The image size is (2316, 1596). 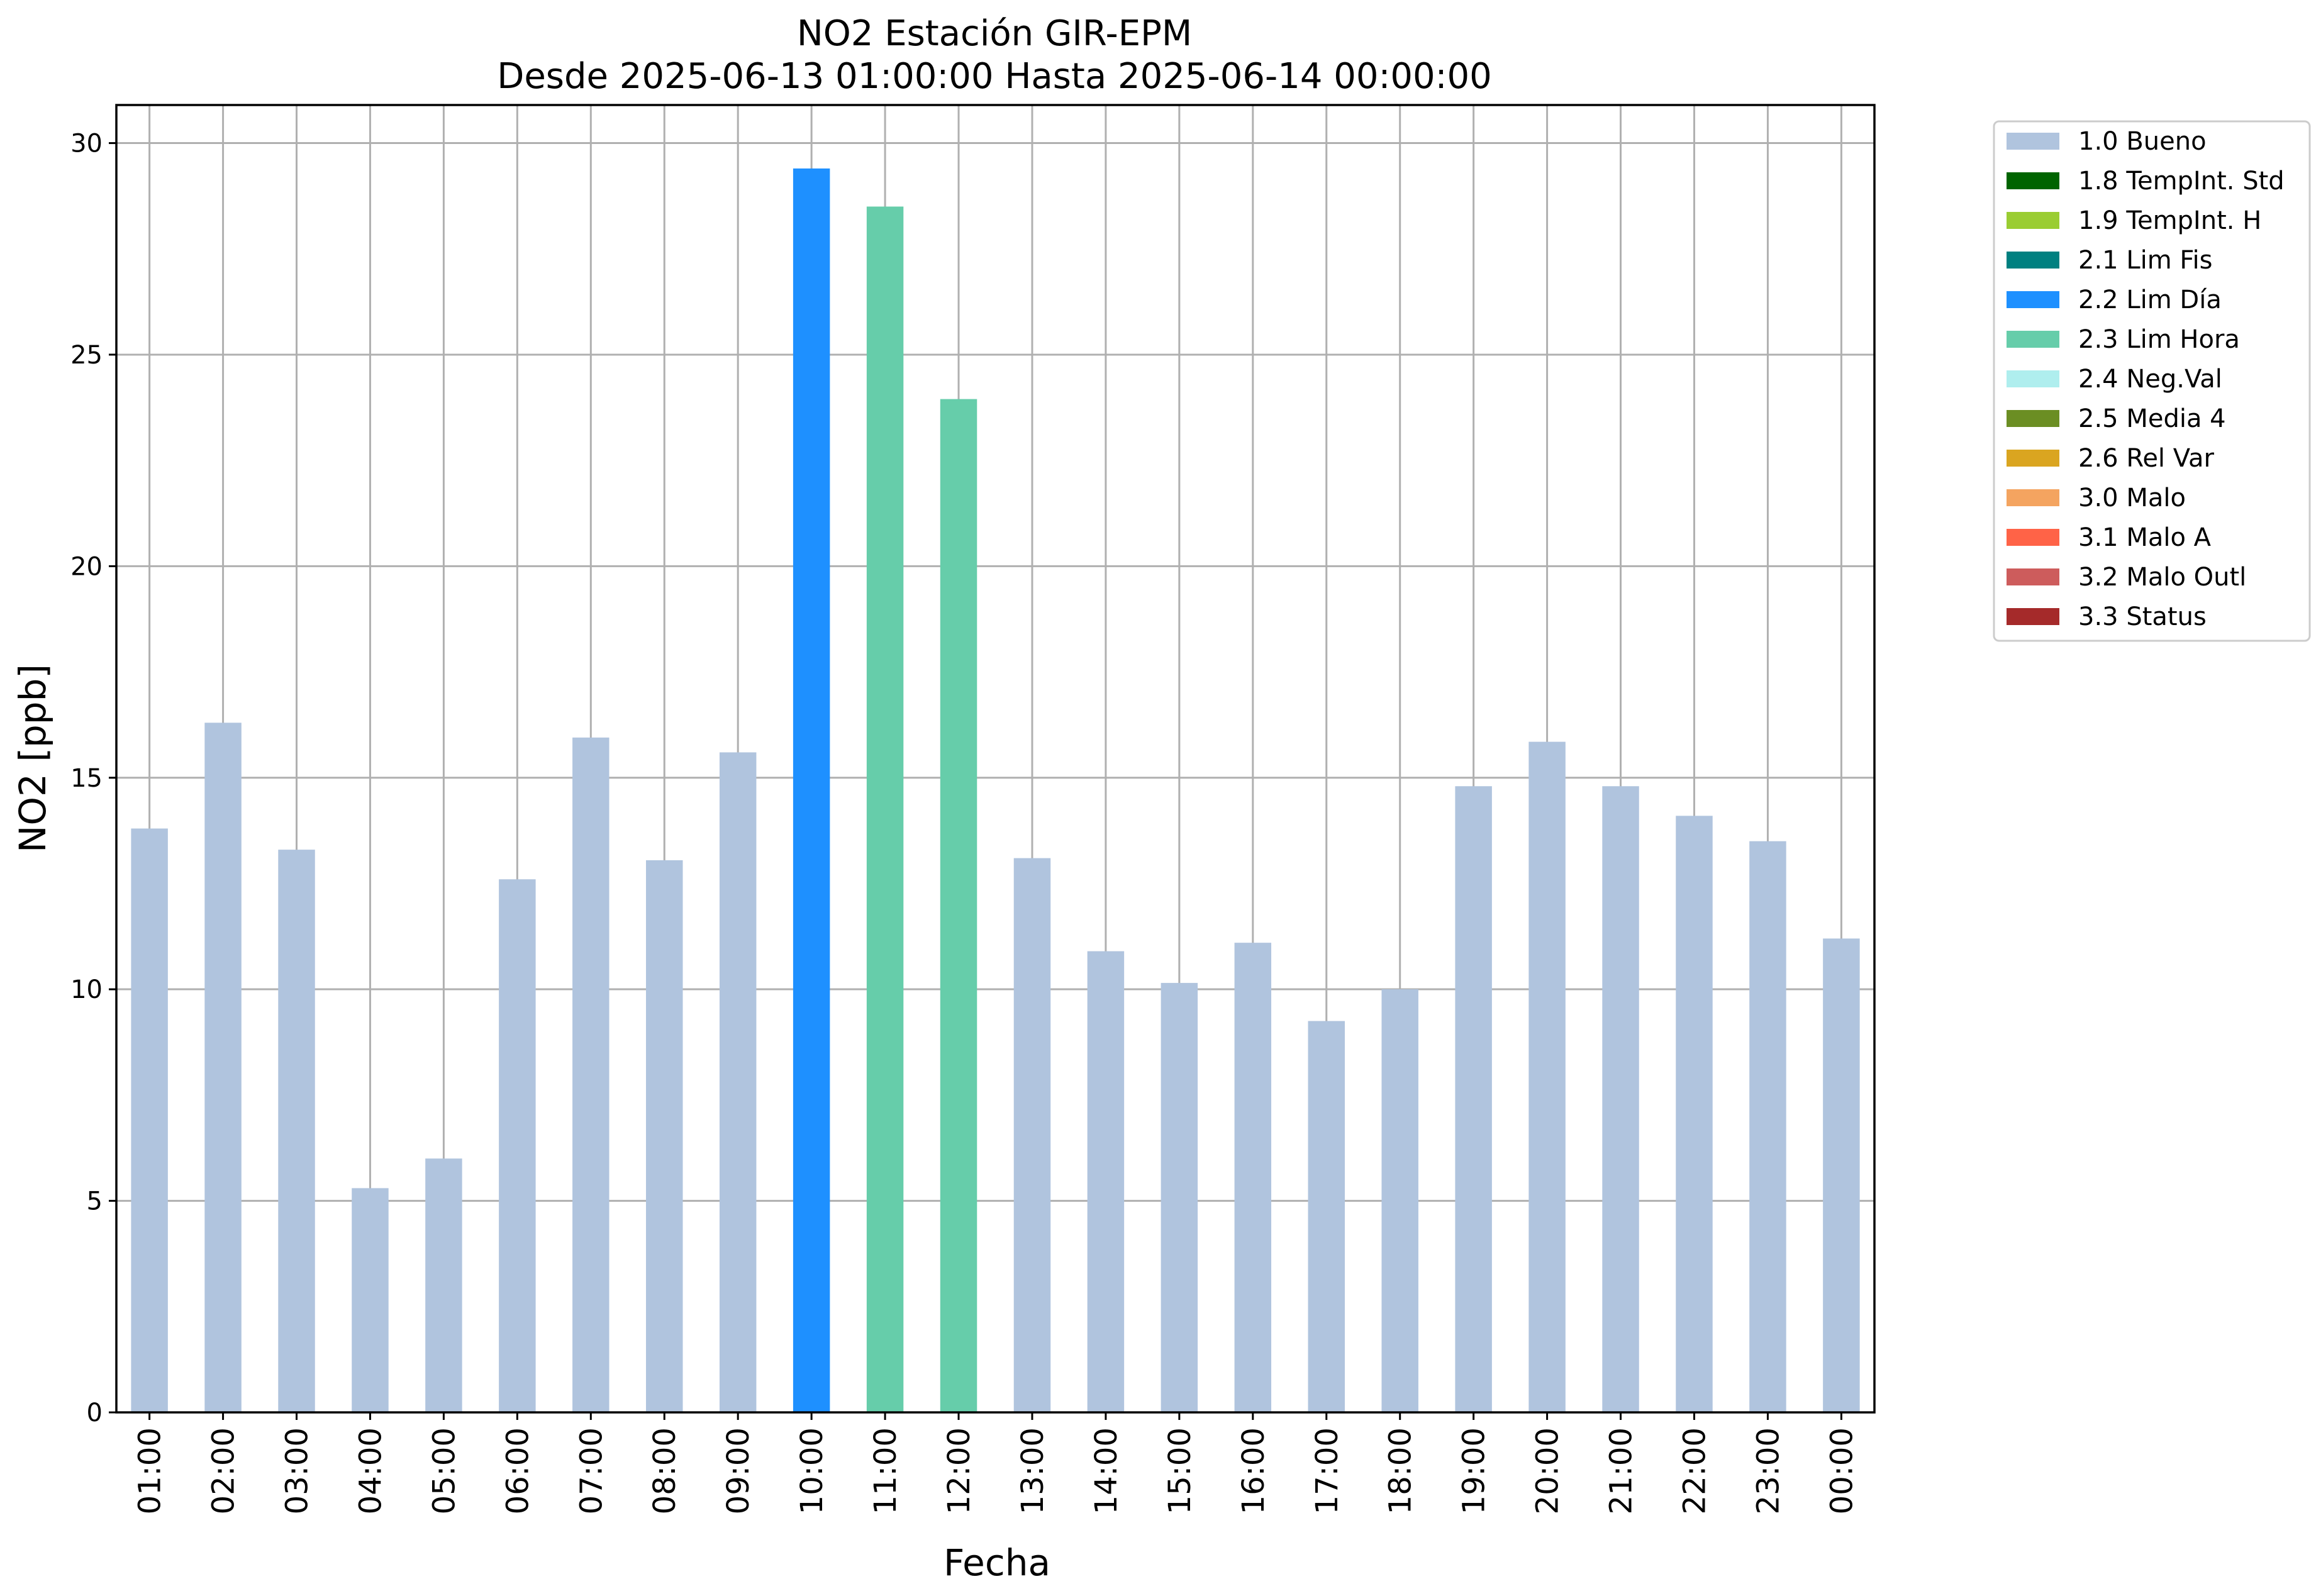 I want to click on x-tick-label: 18:00, so click(x=1400, y=1471).